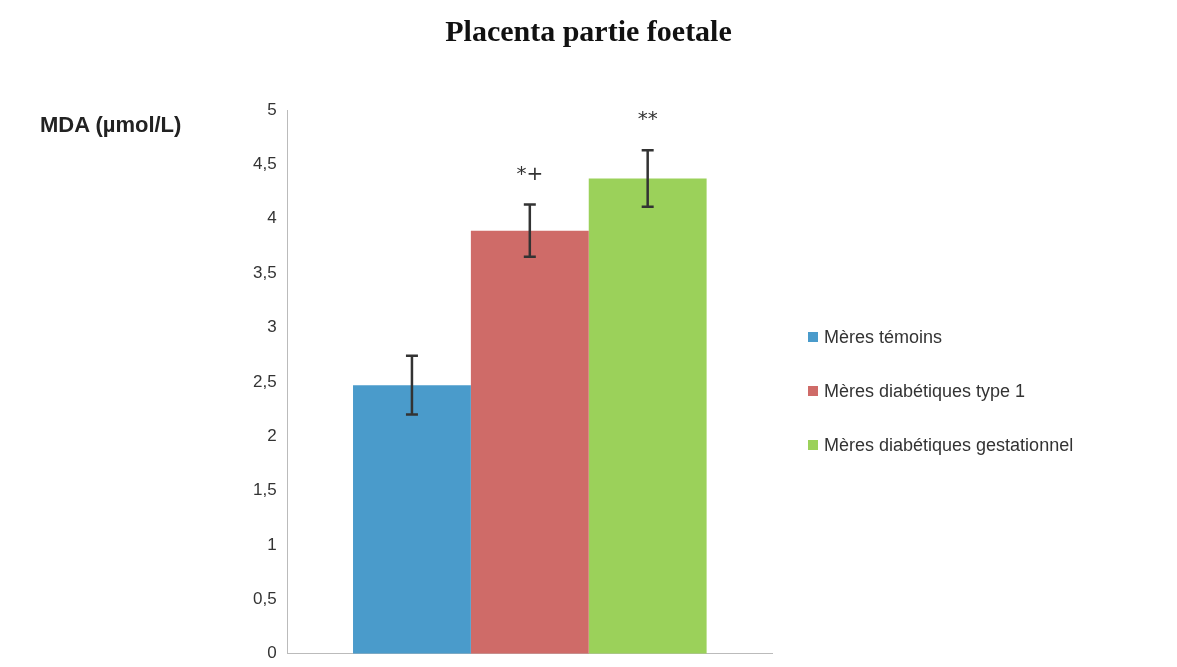 The width and height of the screenshot is (1177, 667). I want to click on y-tick-label: 3, so click(272, 327).